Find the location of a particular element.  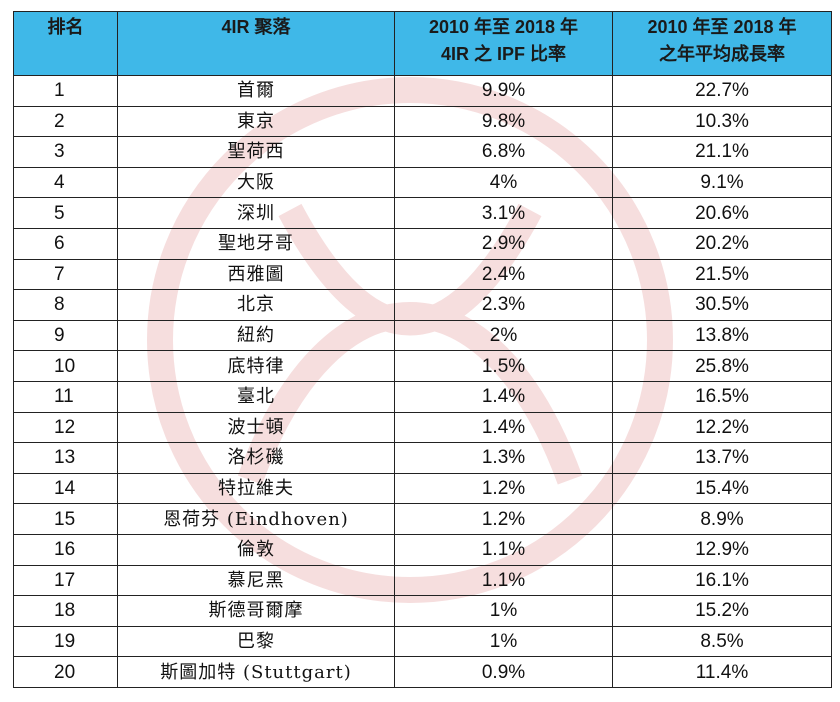

rank-cell: 5 is located at coordinates (65, 213).